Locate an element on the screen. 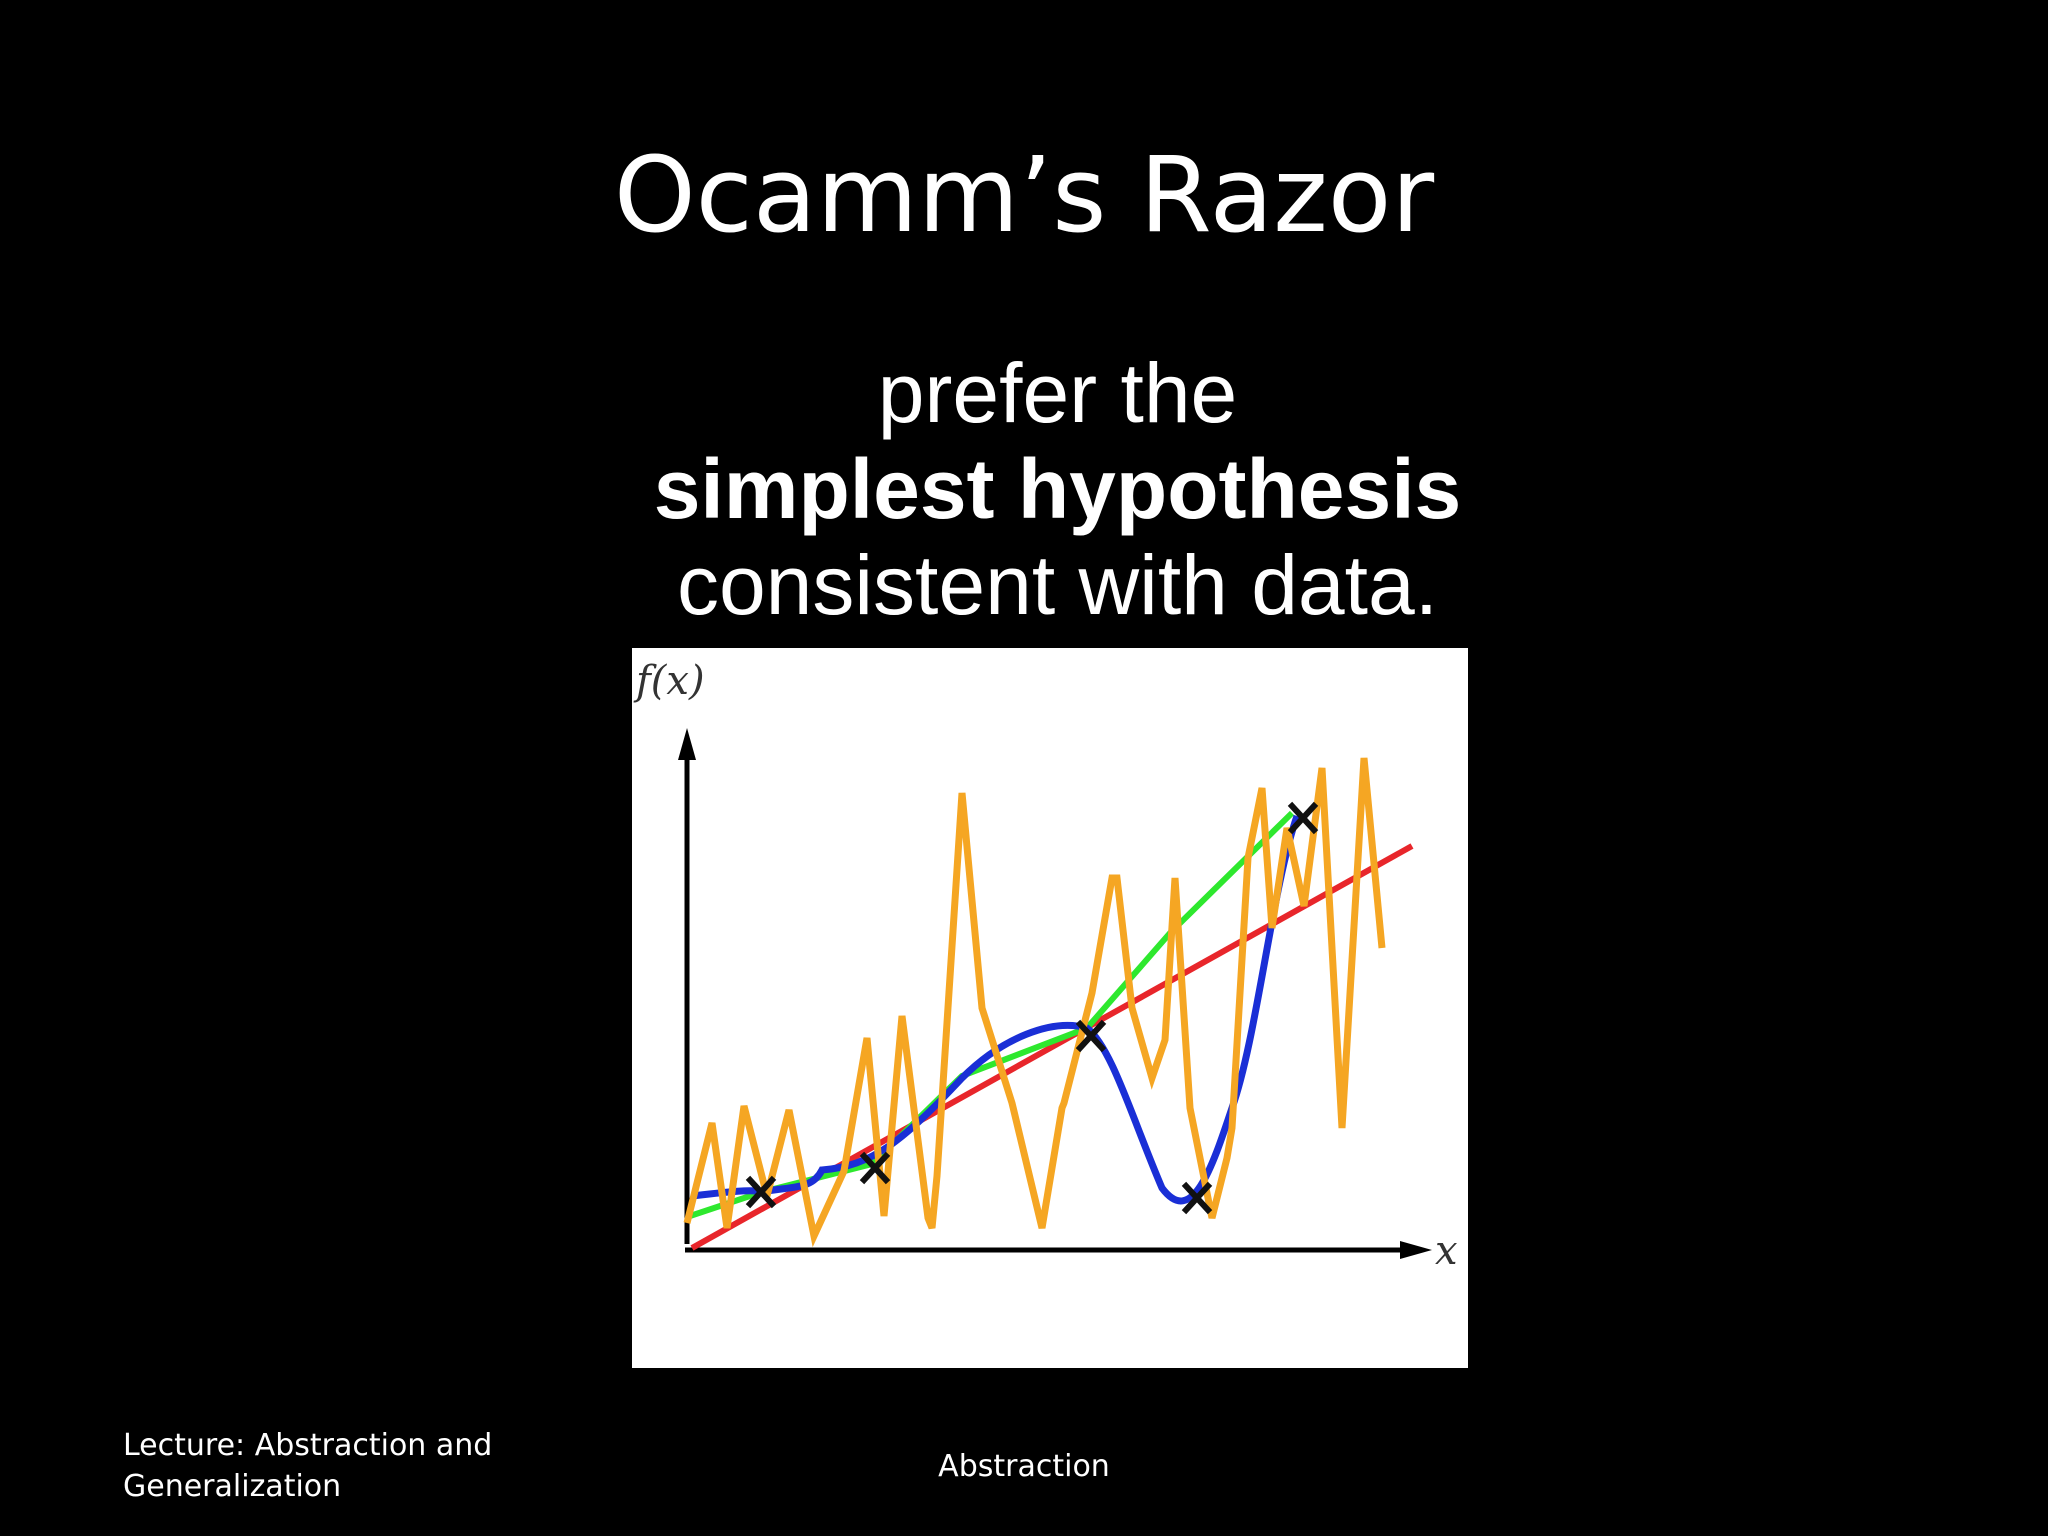  data-point-markers is located at coordinates (1032, 1008).